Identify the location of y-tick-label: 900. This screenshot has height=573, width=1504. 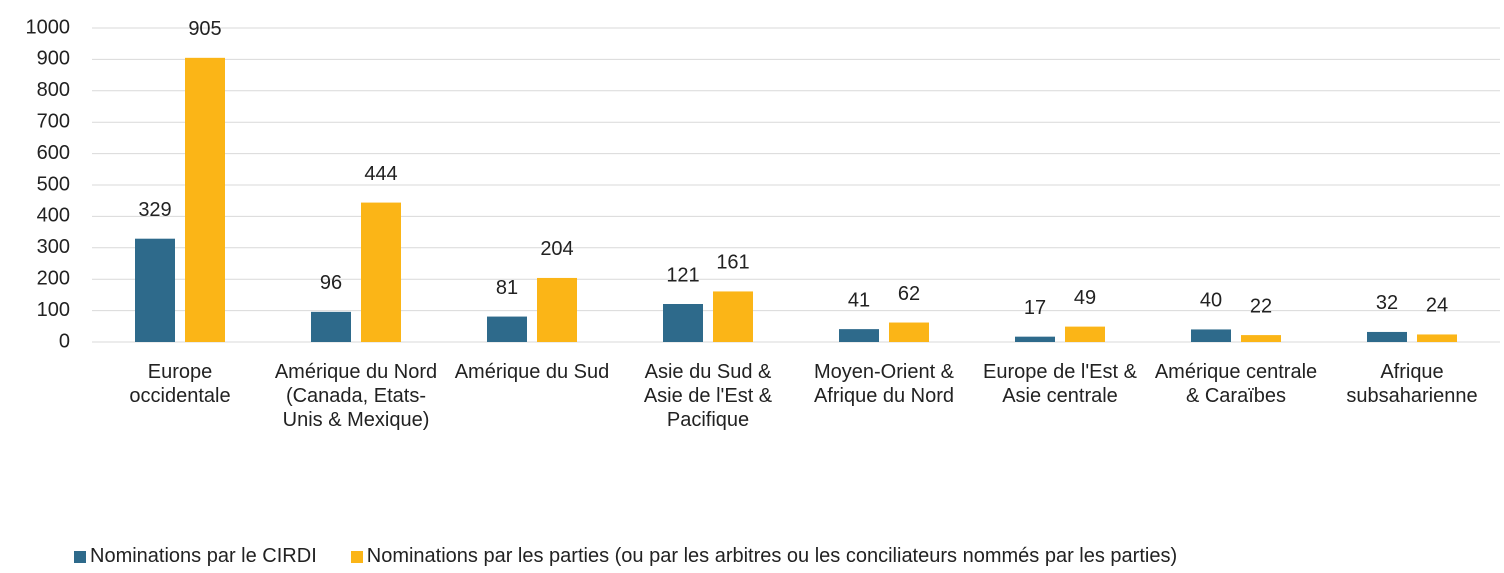
(53, 59).